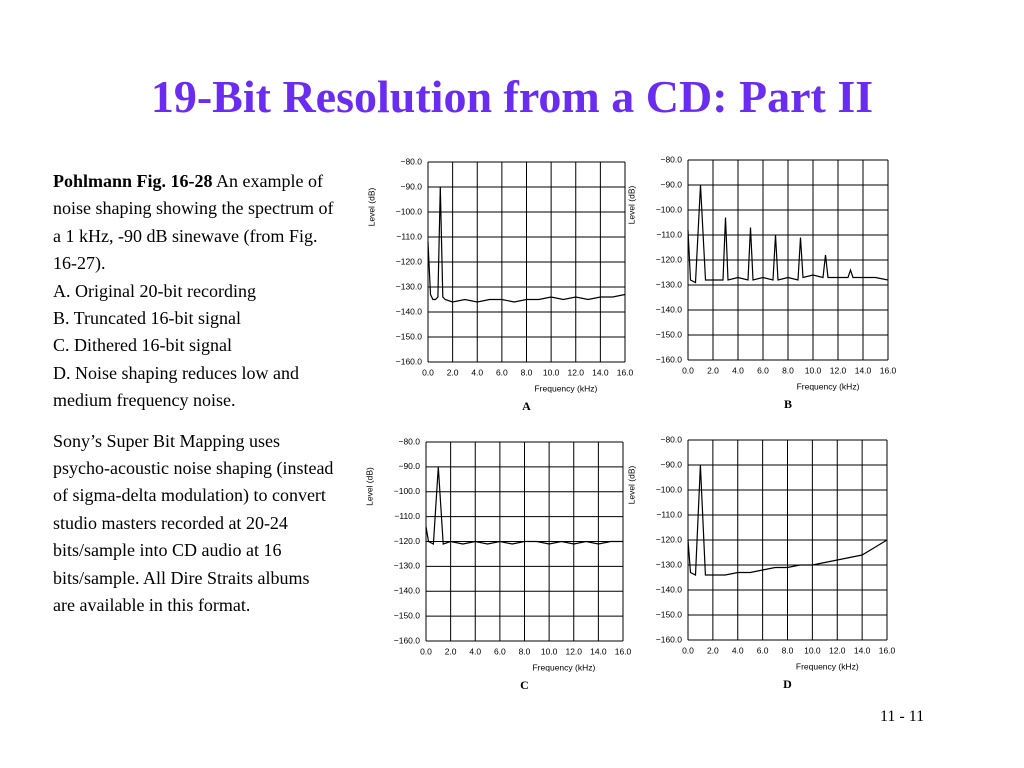 The width and height of the screenshot is (1024, 768). I want to click on slide-title: 19-Bit Resolution from a CD: Part II, so click(512, 96).